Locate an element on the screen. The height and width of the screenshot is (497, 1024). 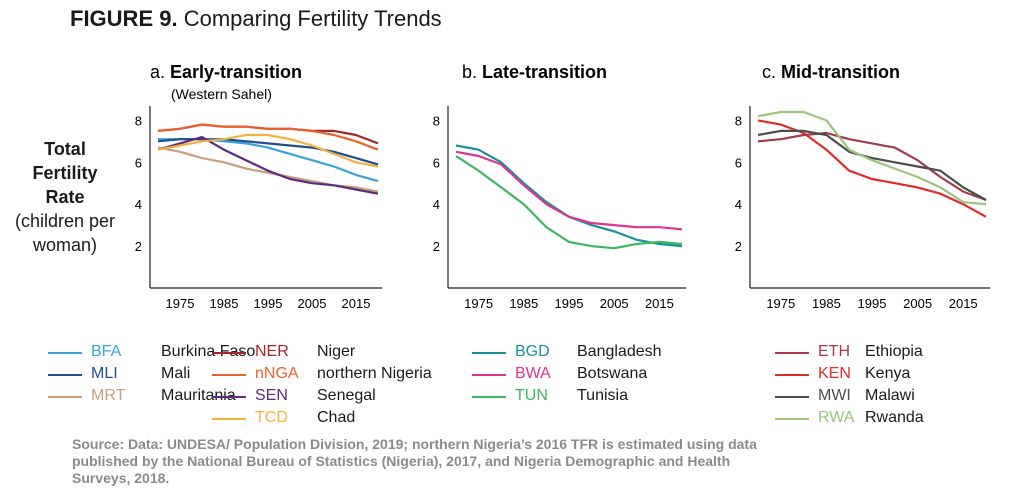
legend-code: ETH is located at coordinates (834, 351).